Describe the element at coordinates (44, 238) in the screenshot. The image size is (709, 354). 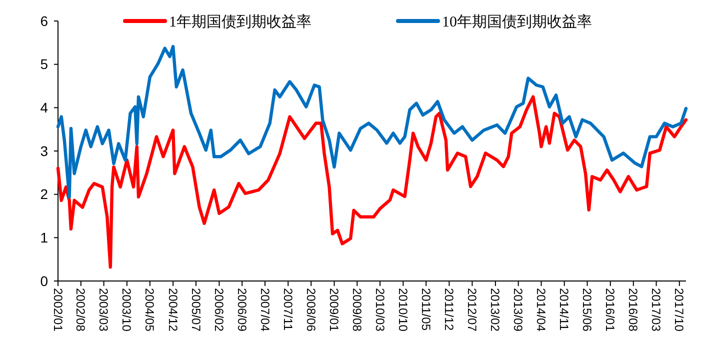
I see `y-tick-label: 1` at that location.